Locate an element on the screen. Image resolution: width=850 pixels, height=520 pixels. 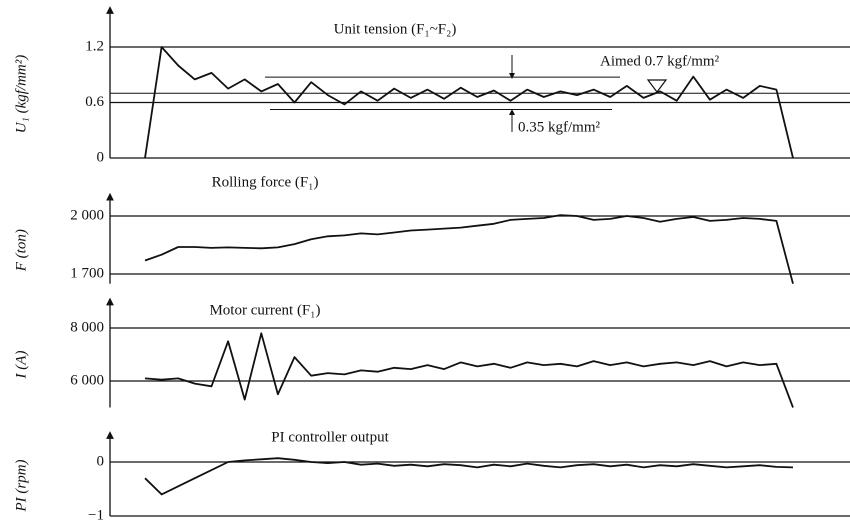
y-tick-label: 6 000 is located at coordinates (87, 380).